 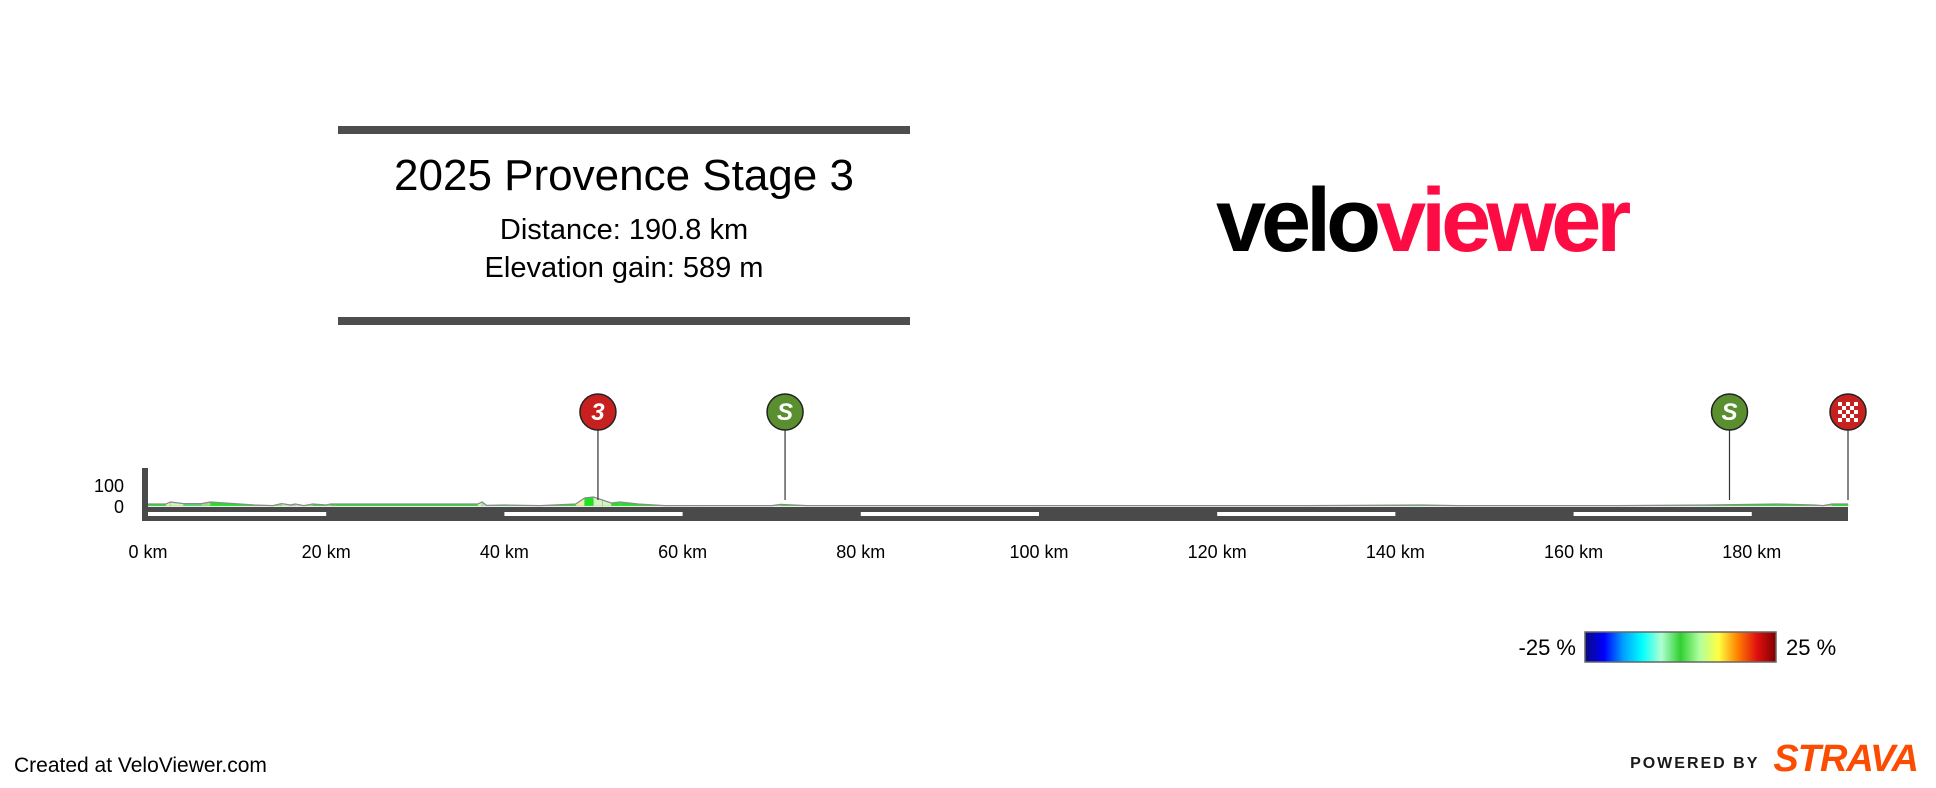 I want to click on legend-max-label: 25 %, so click(x=1811, y=647).